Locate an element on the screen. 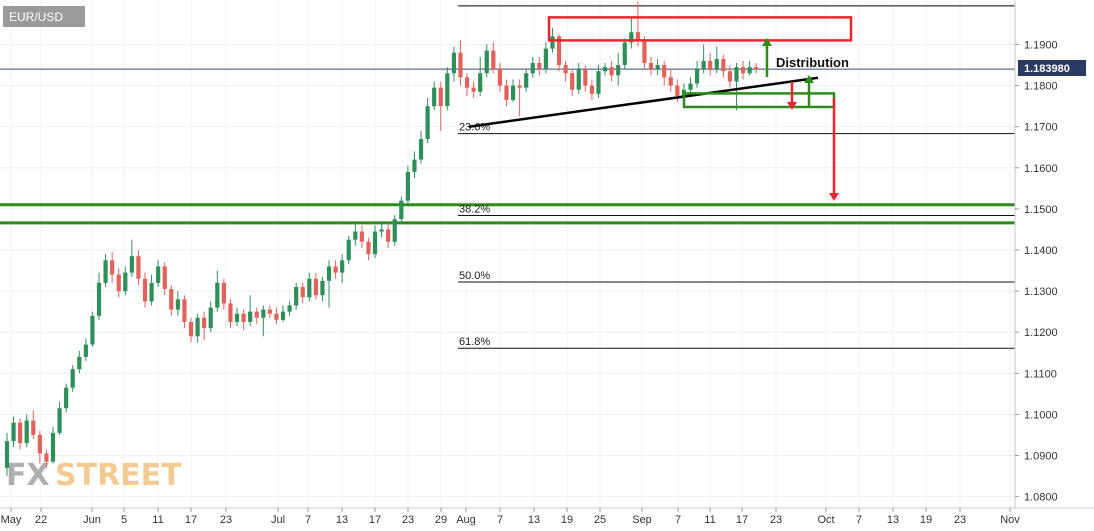  symbol-badge is located at coordinates (44, 16).